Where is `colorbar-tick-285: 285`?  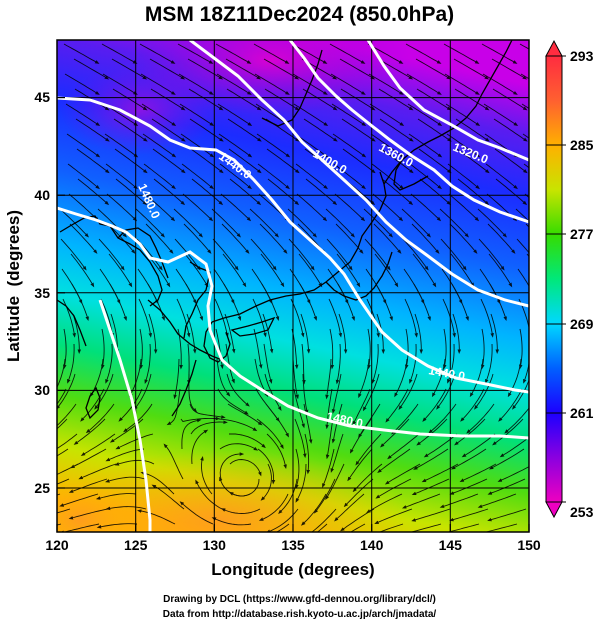 colorbar-tick-285: 285 is located at coordinates (582, 145).